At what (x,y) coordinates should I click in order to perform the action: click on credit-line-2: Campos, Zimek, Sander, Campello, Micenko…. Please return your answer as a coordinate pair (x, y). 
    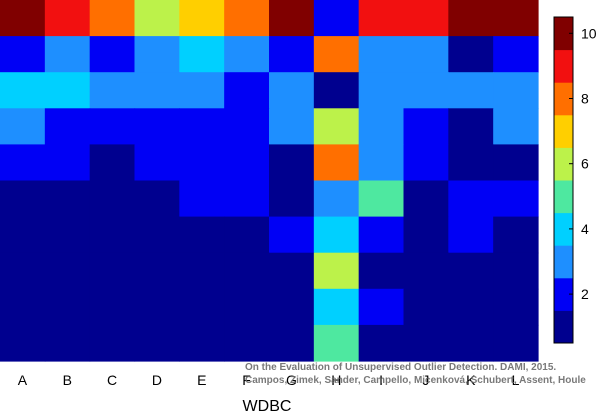
    Looking at the image, I should click on (415, 380).